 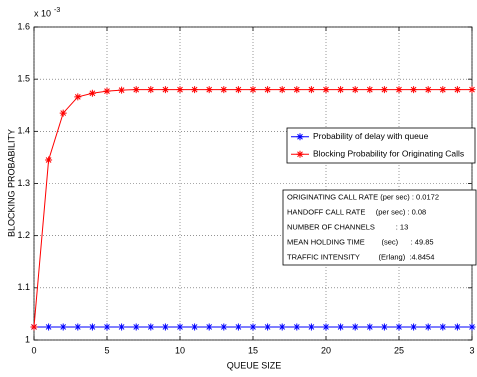 I want to click on legend-box, so click(x=381, y=145).